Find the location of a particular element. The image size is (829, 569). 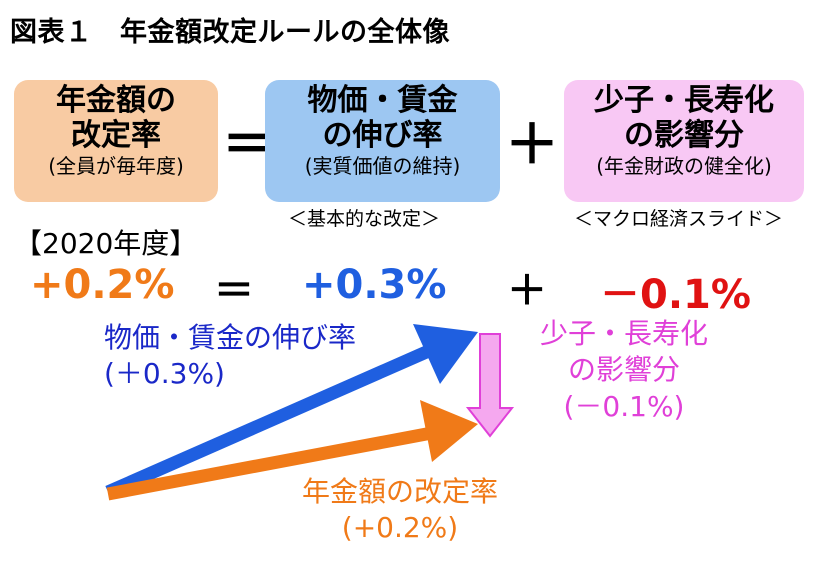

price-wage-arrow-label: 物価・賃金の伸び率 (＋0.3%) is located at coordinates (230, 356).